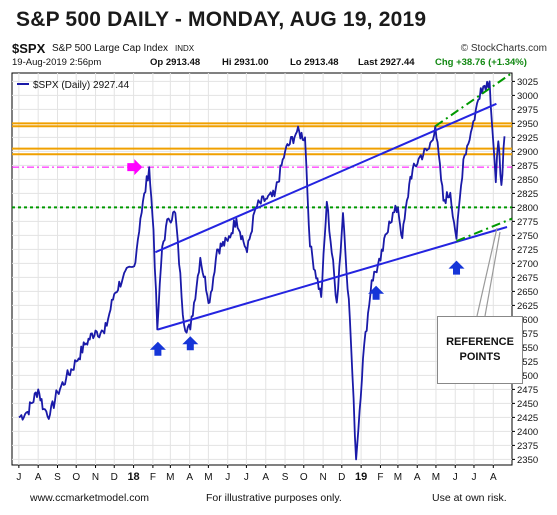 The image size is (557, 515). What do you see at coordinates (527, 418) in the screenshot?
I see `y-tick-label: 2425` at bounding box center [527, 418].